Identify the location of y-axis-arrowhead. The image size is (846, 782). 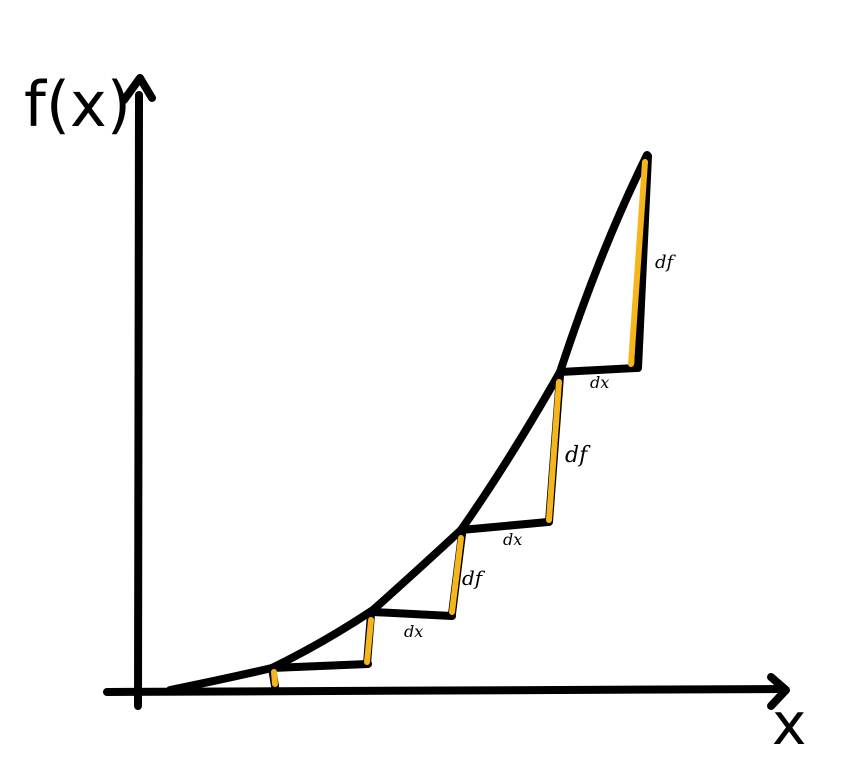
(138, 89).